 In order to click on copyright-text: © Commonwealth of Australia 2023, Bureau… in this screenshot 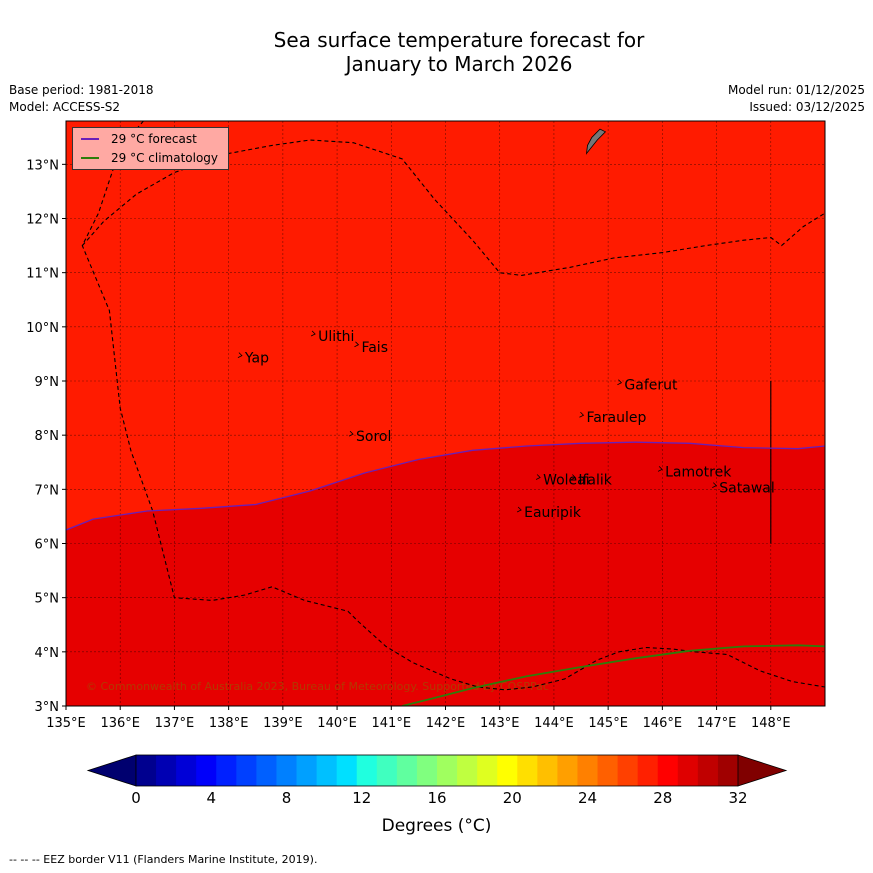, I will do `click(317, 686)`.